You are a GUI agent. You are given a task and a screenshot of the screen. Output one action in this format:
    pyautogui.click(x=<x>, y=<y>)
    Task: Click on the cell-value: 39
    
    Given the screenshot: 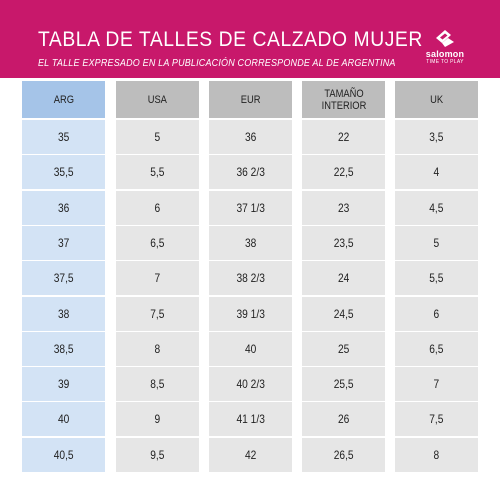 What is the action you would take?
    pyautogui.click(x=63, y=384)
    